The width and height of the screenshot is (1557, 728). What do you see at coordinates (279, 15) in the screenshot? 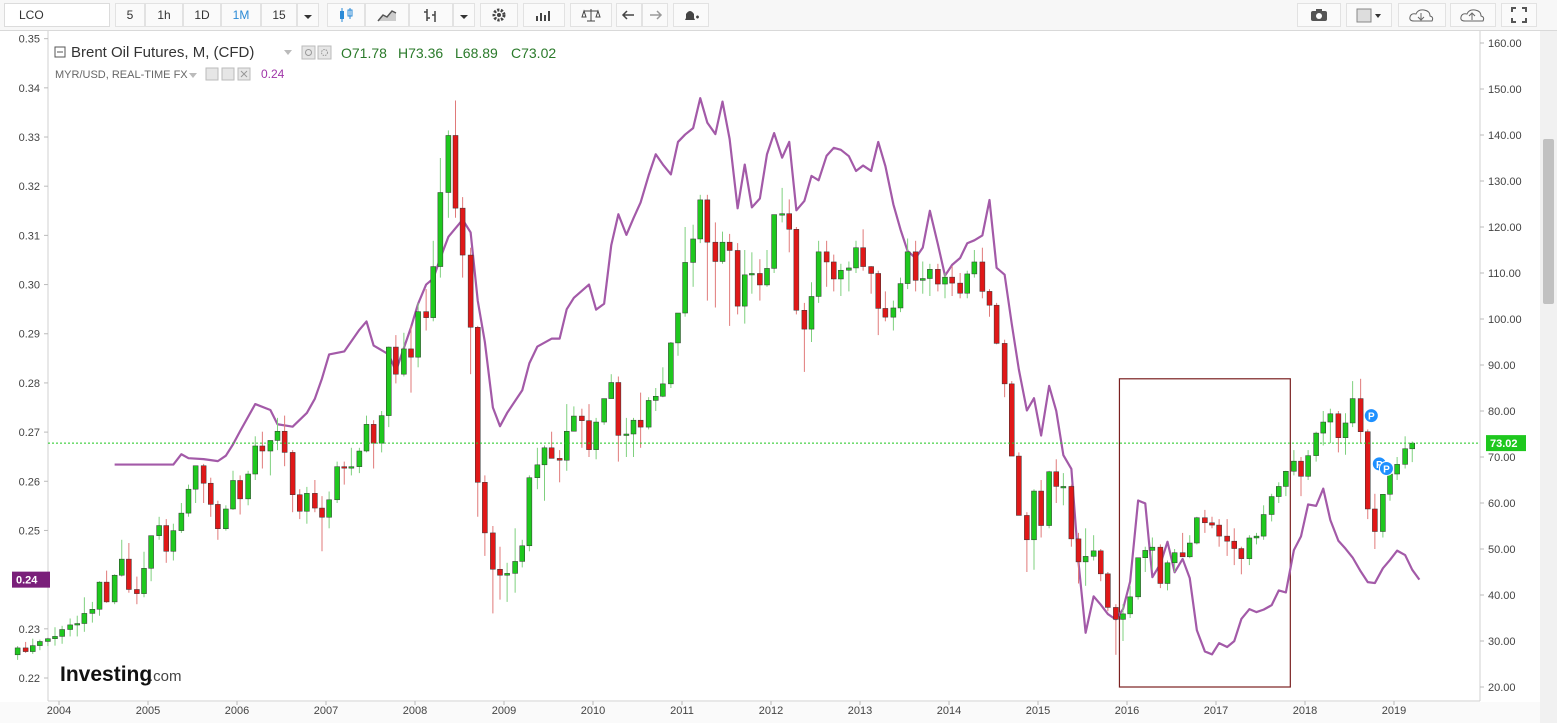
I see `interval-15-button: 15` at bounding box center [279, 15].